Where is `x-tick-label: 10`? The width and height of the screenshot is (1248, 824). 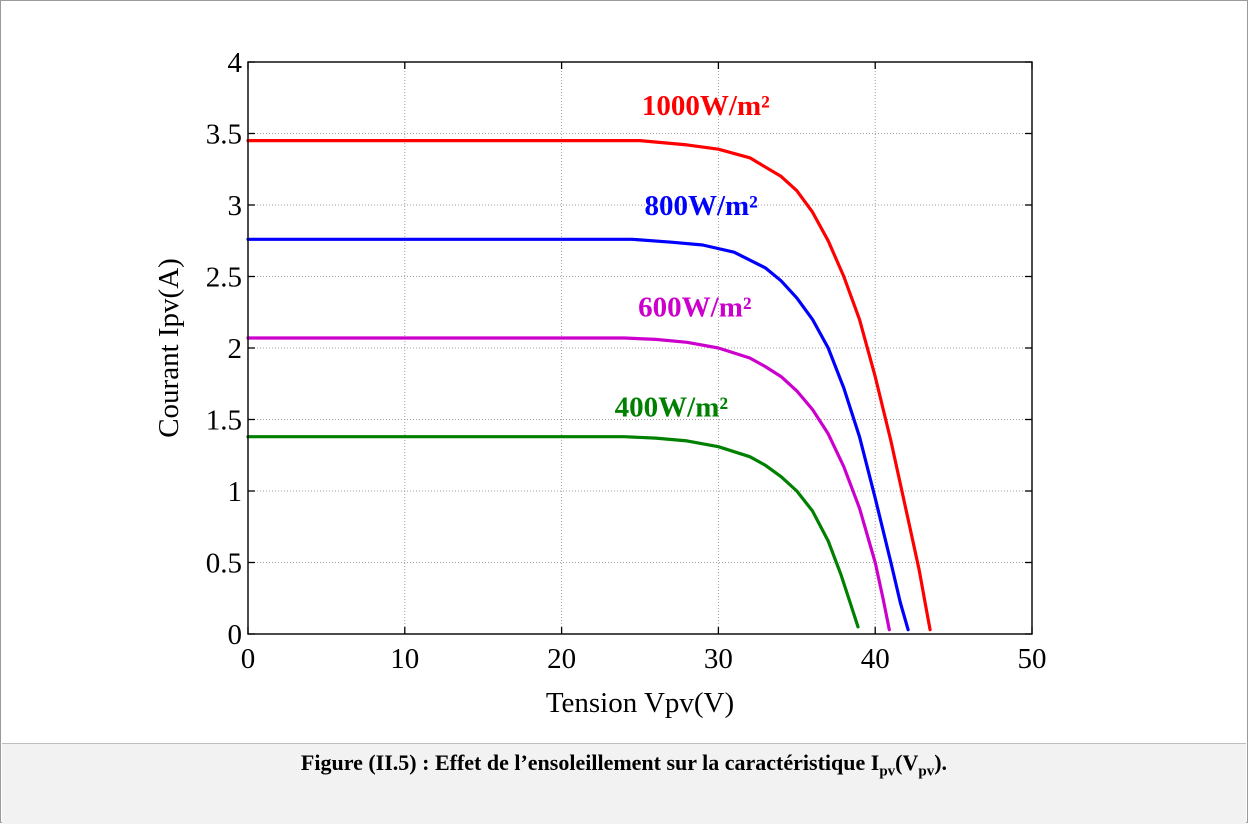 x-tick-label: 10 is located at coordinates (404, 659).